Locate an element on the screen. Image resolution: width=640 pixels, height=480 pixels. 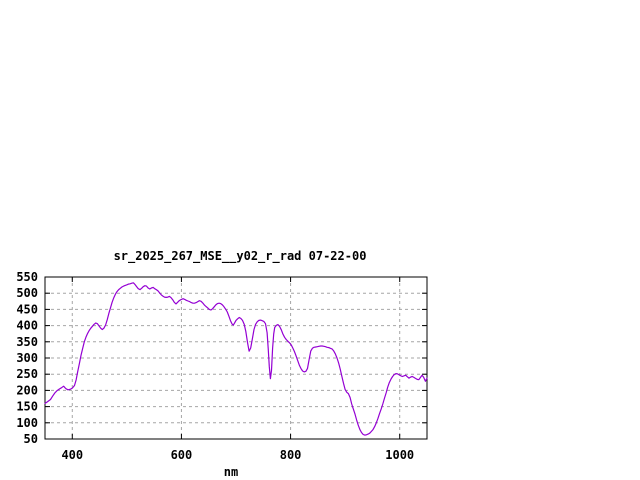
y-tick-label-150: 150 is located at coordinates (27, 407).